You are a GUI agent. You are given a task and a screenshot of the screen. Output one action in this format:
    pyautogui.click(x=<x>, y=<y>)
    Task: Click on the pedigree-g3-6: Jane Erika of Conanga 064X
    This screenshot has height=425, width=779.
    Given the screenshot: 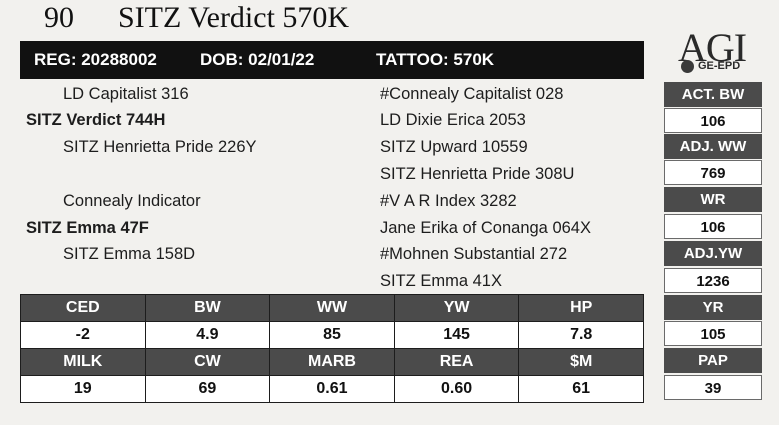 What is the action you would take?
    pyautogui.click(x=485, y=228)
    